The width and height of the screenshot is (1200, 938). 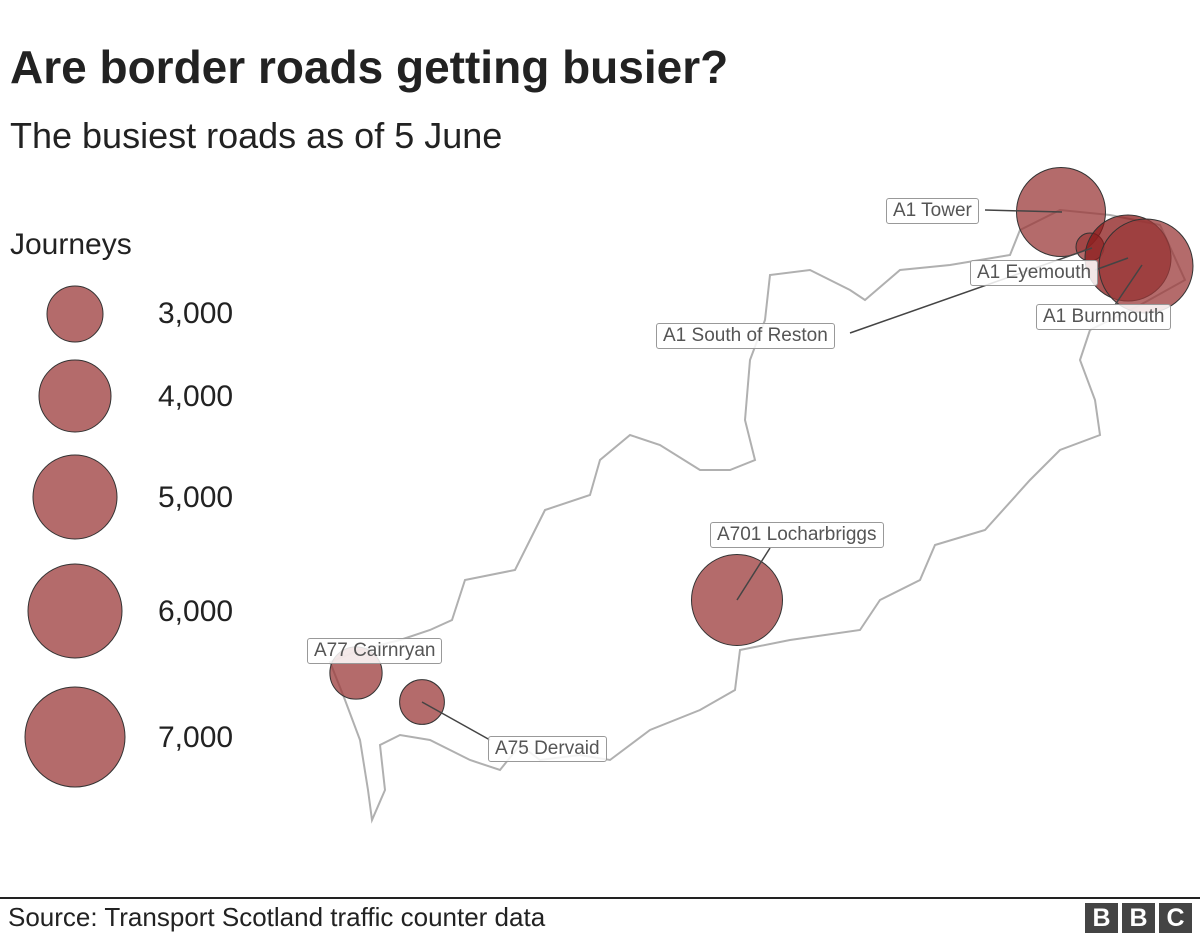 I want to click on bbc-logo: B B C, so click(x=1138, y=918).